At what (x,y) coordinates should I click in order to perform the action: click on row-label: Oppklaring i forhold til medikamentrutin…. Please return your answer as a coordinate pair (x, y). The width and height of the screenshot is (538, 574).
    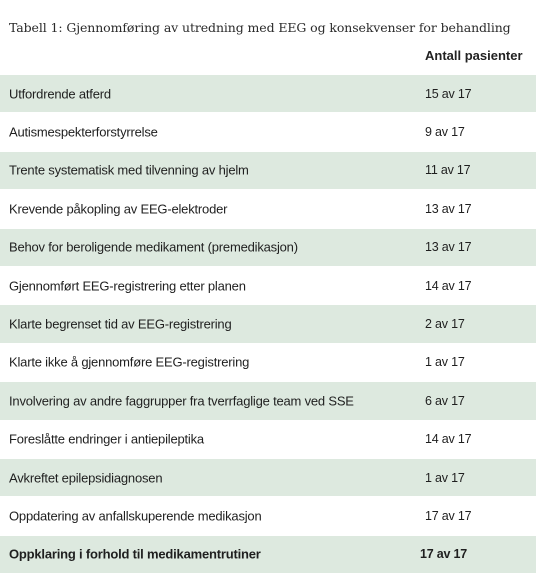
    Looking at the image, I should click on (135, 554).